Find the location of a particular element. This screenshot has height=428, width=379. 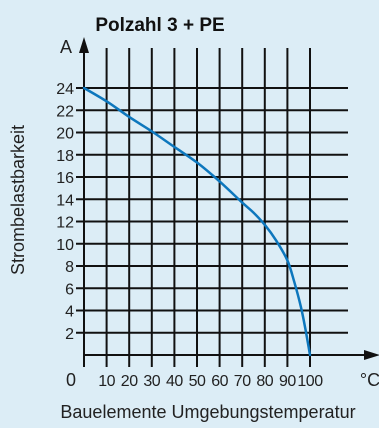

x-tick-label-60: 60 is located at coordinates (219, 381).